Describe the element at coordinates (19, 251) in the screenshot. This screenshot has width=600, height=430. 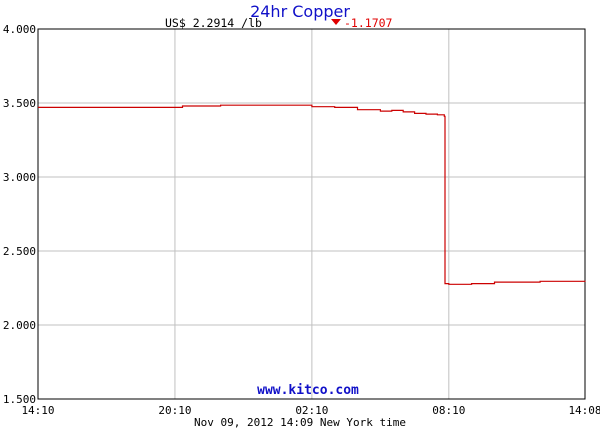
I see `y-tick-label: 2.500` at that location.